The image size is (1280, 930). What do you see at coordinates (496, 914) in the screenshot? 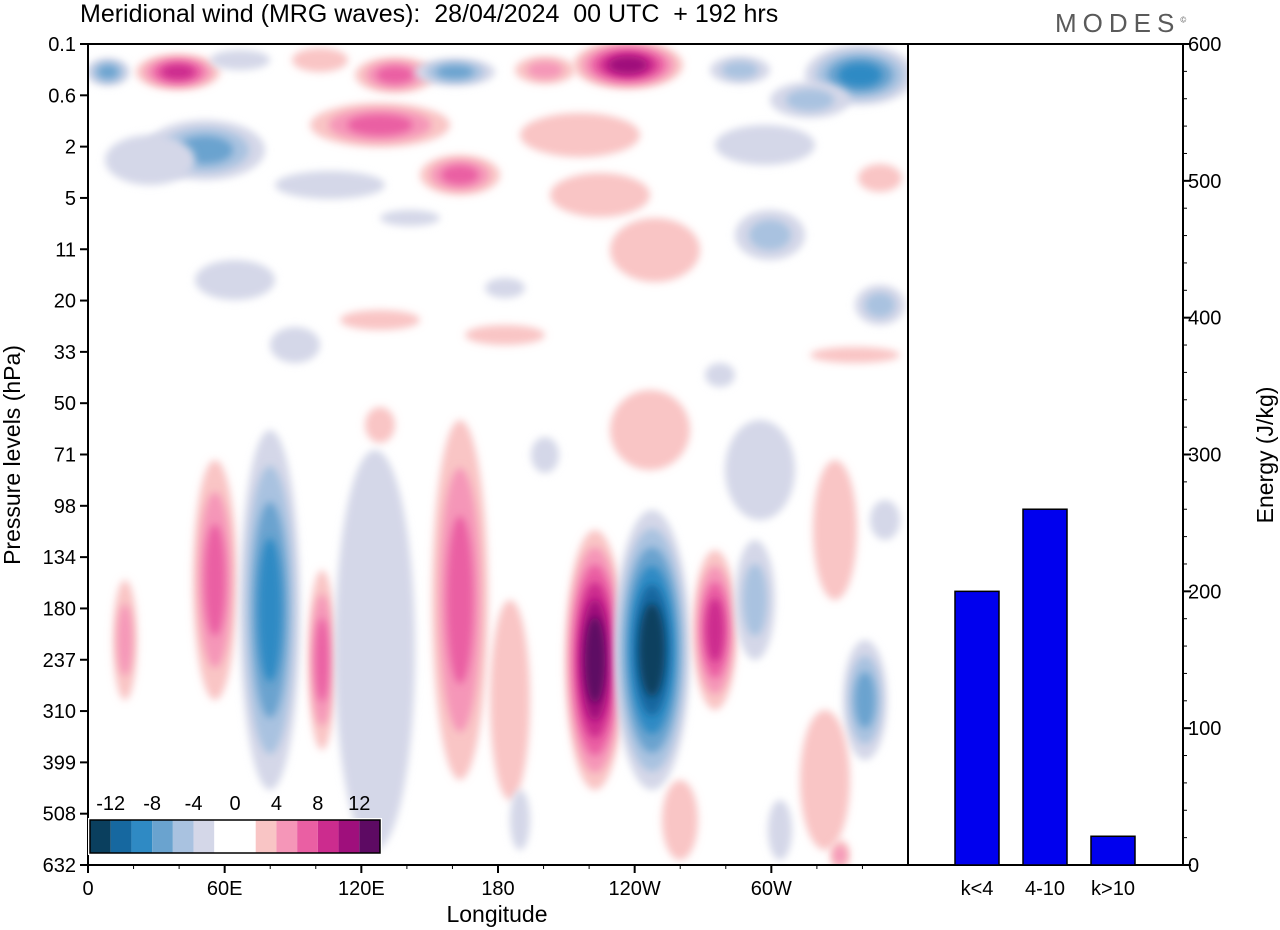
I see `x-axis-title: Longitude` at bounding box center [496, 914].